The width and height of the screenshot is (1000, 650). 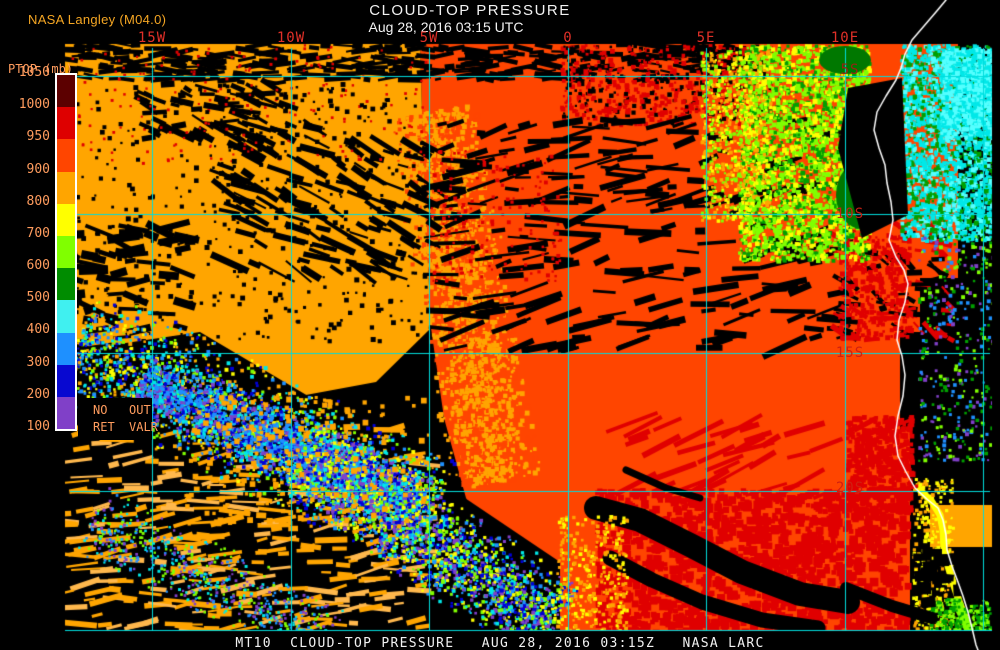 What do you see at coordinates (38, 234) in the screenshot?
I see `colorbar-tick-label: 700` at bounding box center [38, 234].